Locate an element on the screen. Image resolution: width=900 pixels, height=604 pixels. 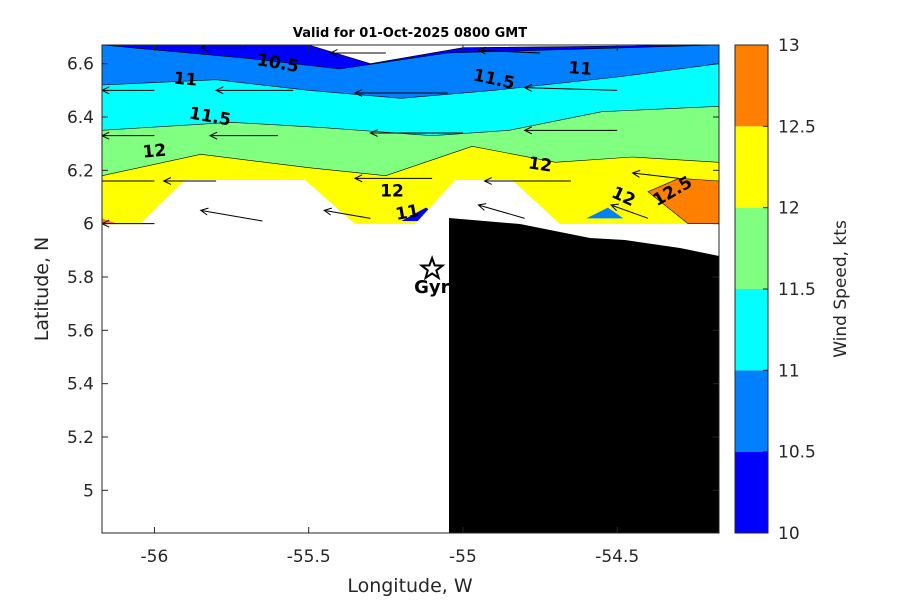
y-tick-label-2: 5.4 is located at coordinates (80, 385).